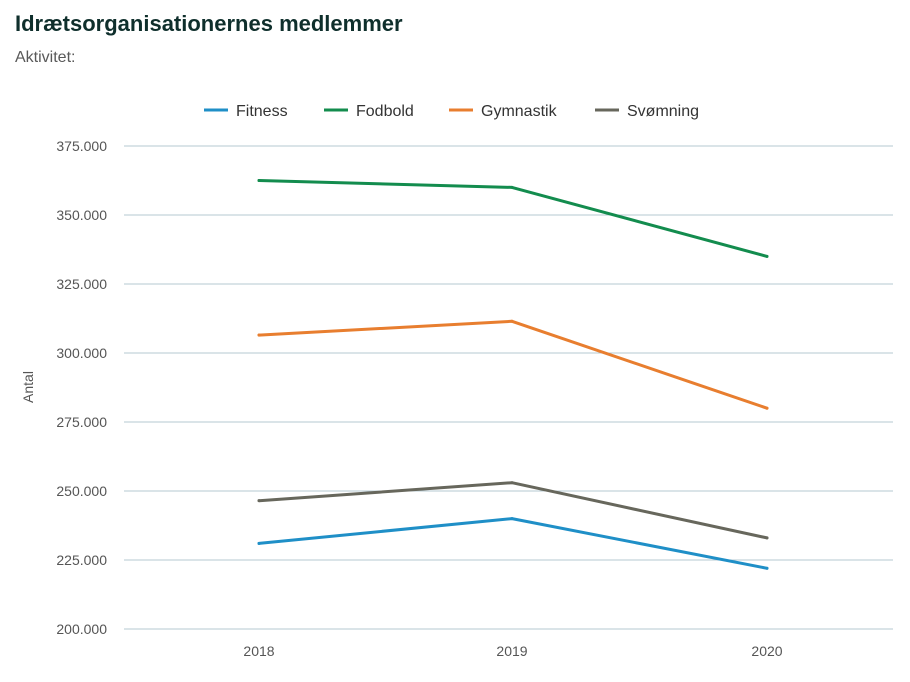 This screenshot has height=682, width=910. I want to click on legend-item-fitness: Fitness, so click(246, 111).